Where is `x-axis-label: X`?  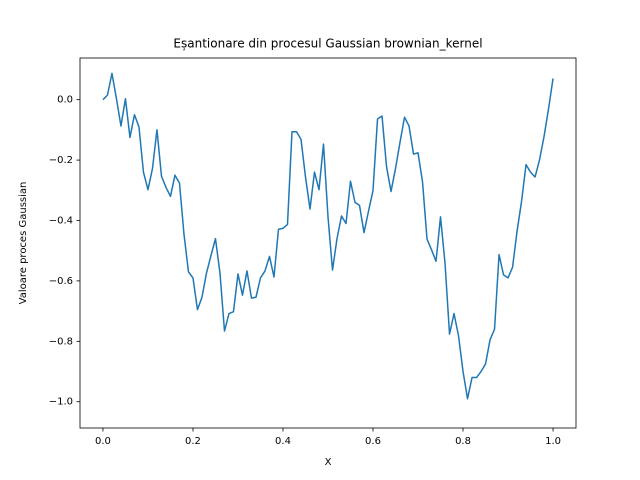
x-axis-label: X is located at coordinates (328, 462).